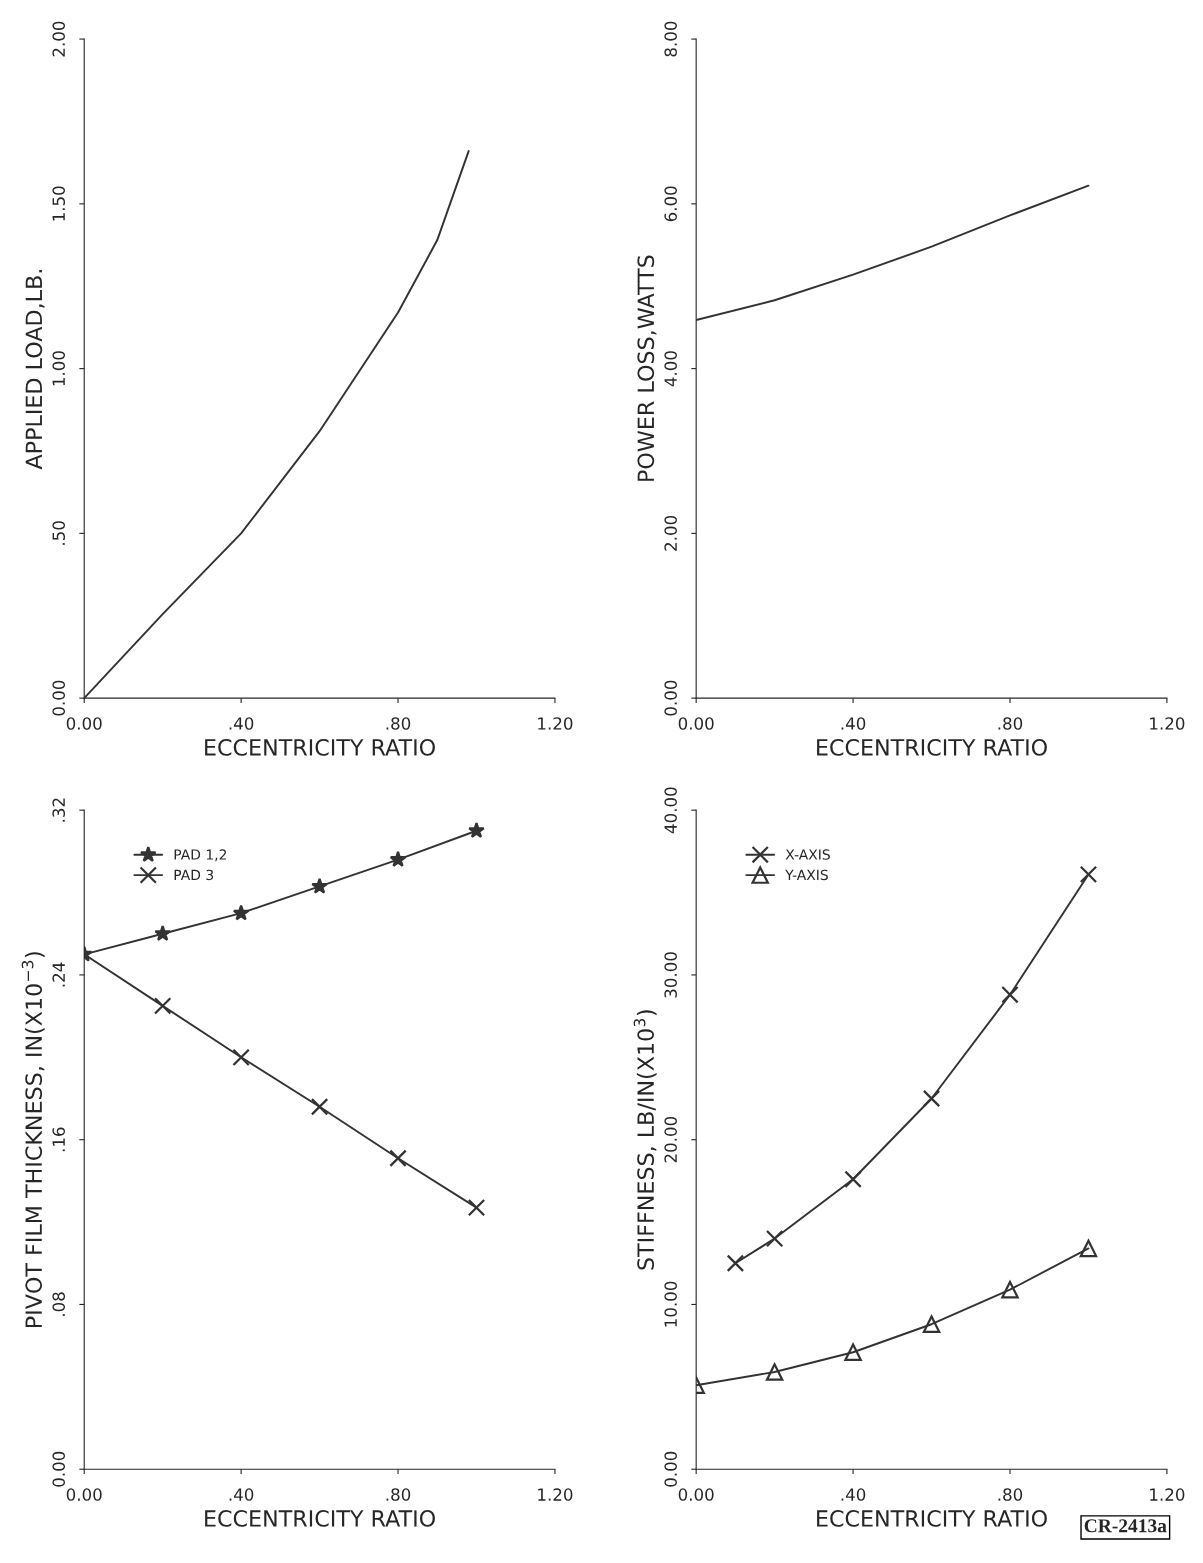 This screenshot has height=1563, width=1203. Describe the element at coordinates (670, 1304) in the screenshot. I see `y-tick-label: 10.00` at that location.